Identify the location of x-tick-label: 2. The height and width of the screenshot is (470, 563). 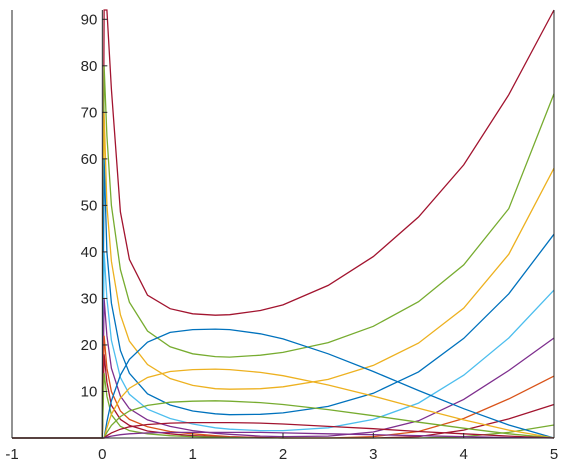
(283, 454).